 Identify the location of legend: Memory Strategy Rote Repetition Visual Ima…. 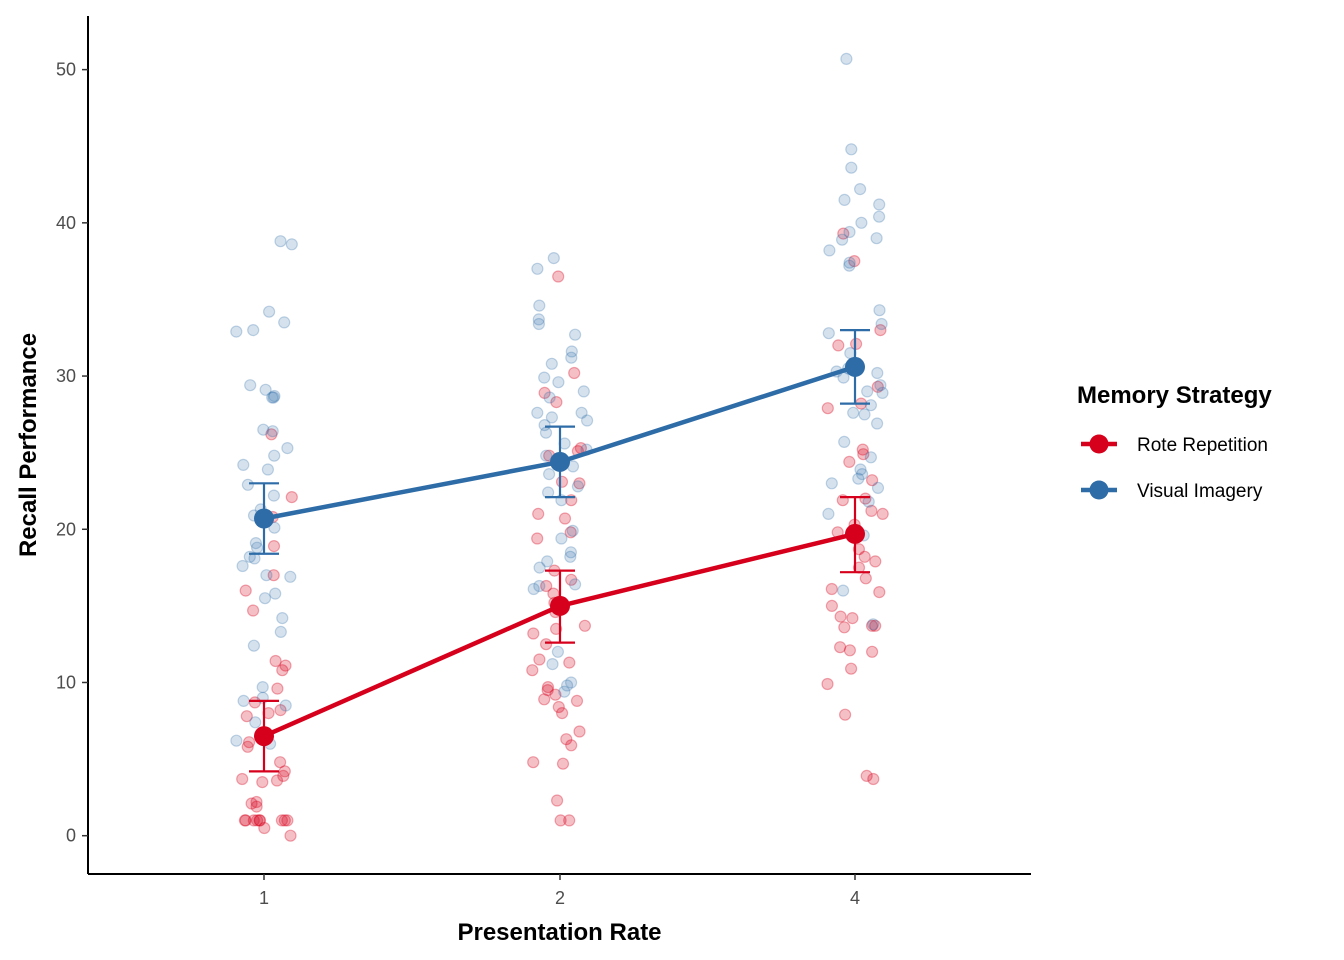
(1174, 442).